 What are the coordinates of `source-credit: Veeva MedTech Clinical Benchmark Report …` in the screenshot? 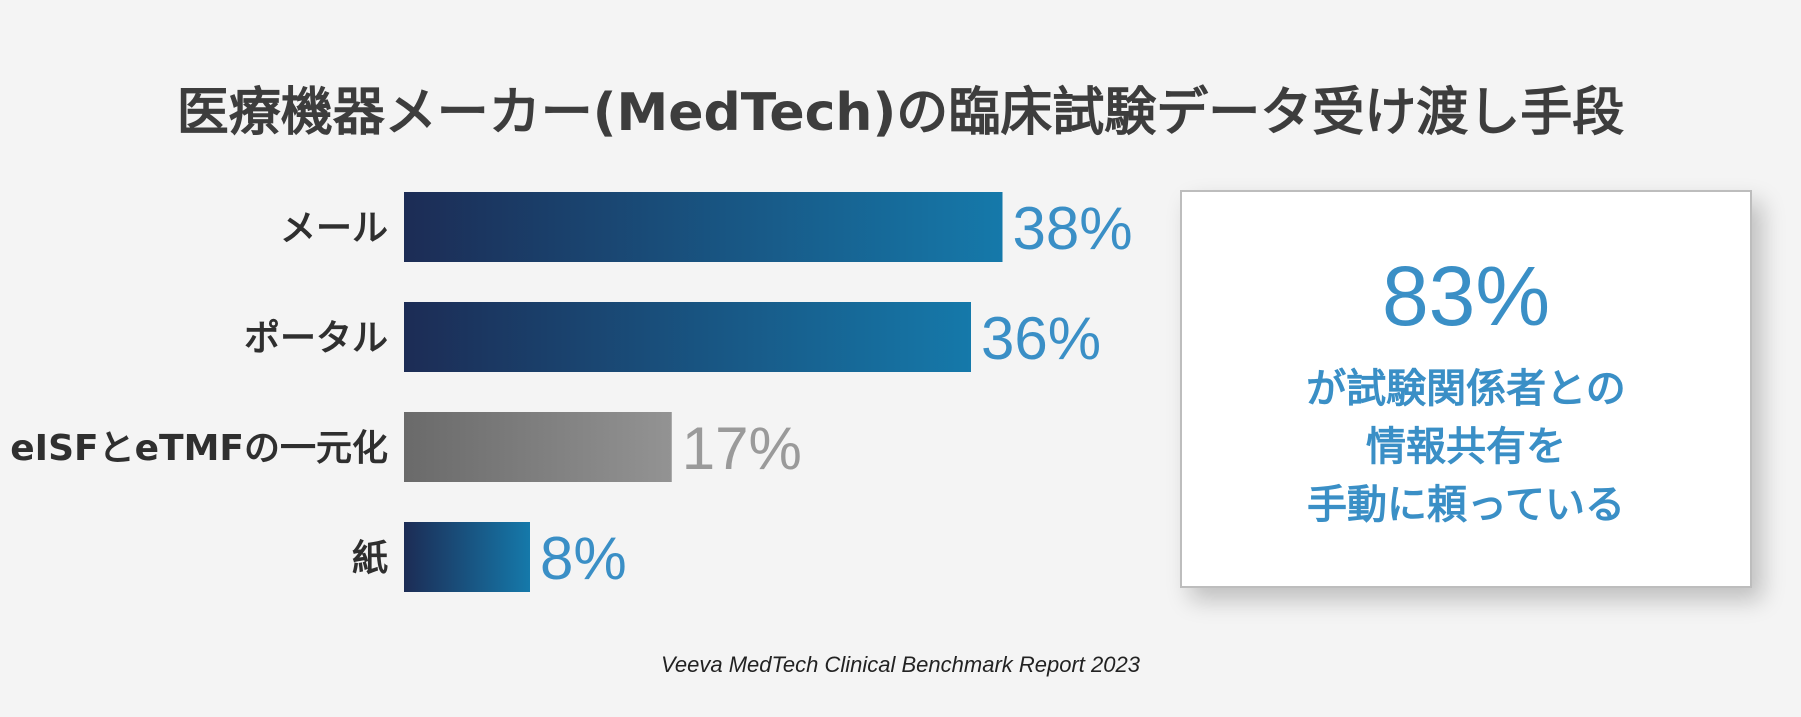 It's located at (900, 664).